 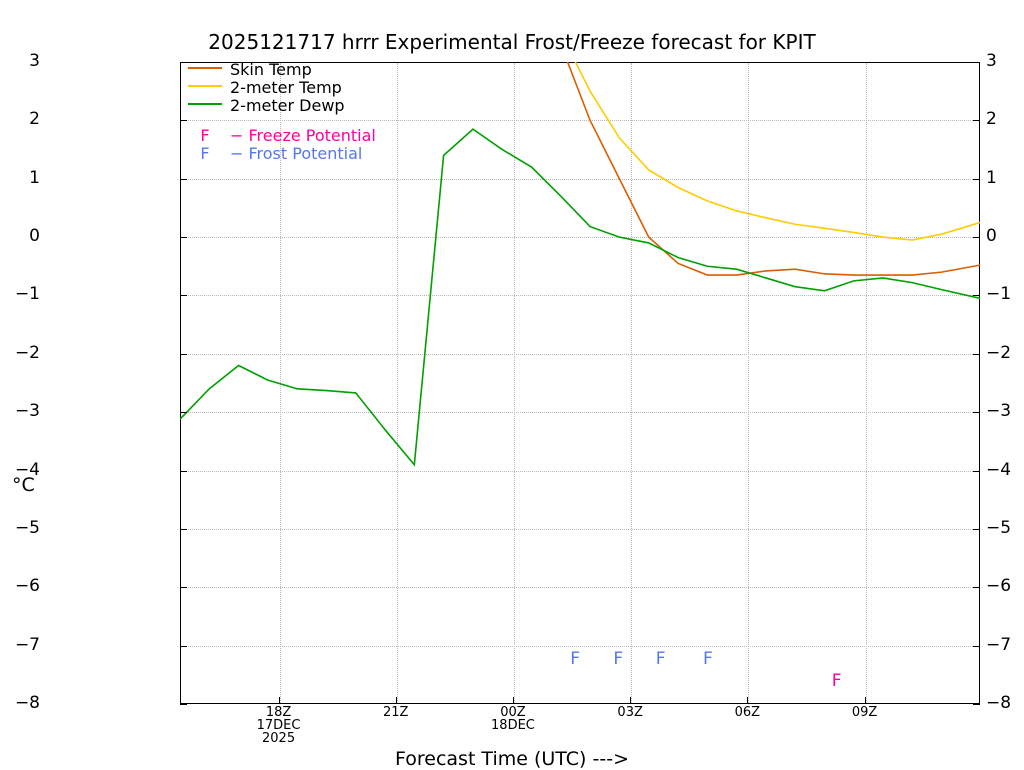 I want to click on x-tick-line: 09Z, so click(x=864, y=712).